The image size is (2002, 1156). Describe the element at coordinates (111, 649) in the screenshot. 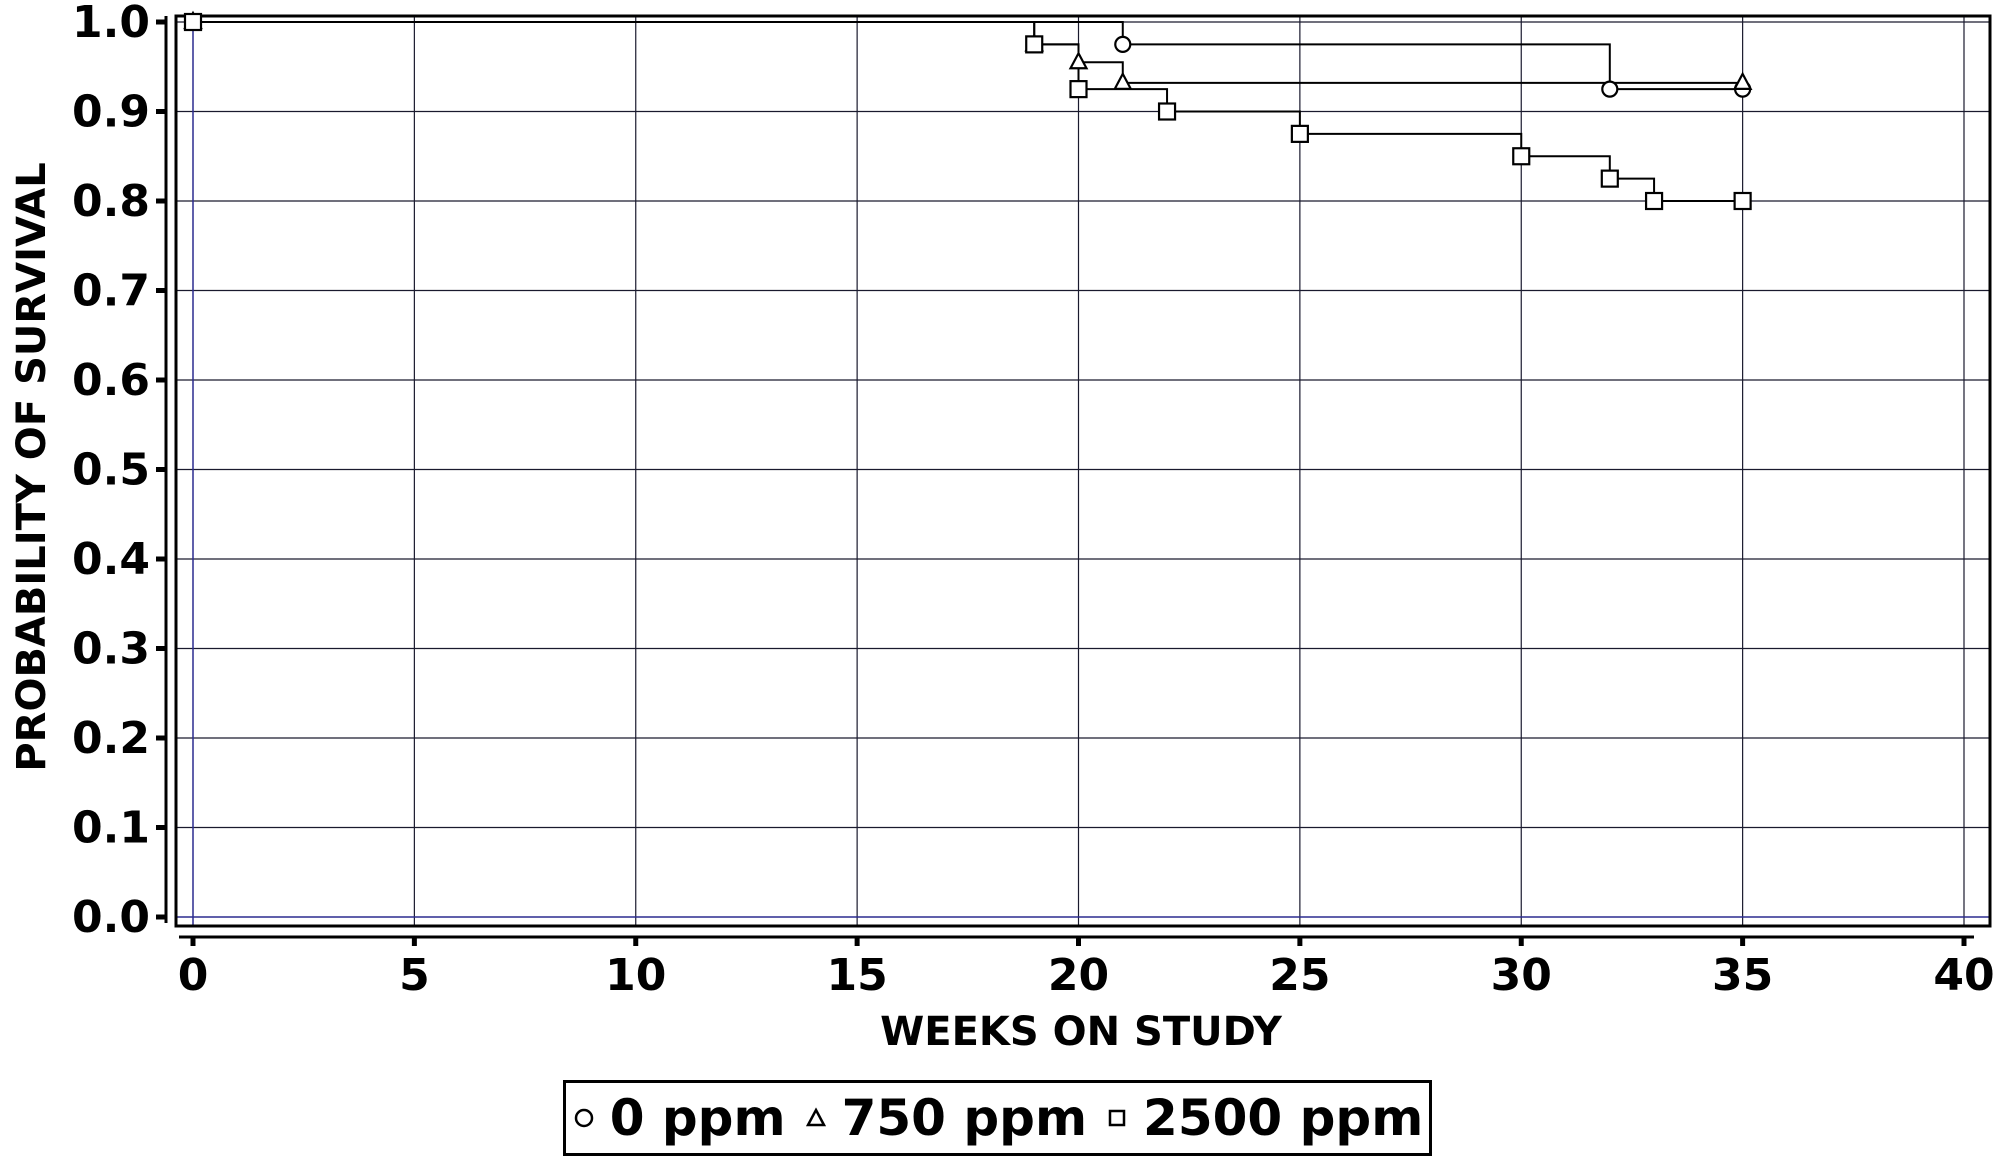

I see `y-tick-label: 0.3` at that location.